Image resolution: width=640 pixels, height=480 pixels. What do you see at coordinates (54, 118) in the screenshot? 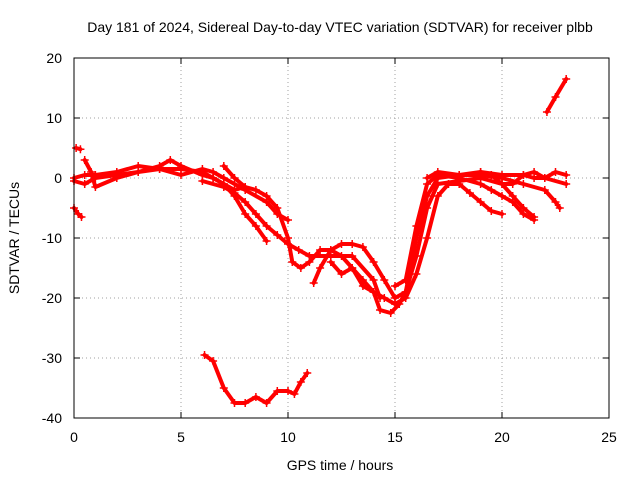
I see `y-tick-label: 10` at bounding box center [54, 118].